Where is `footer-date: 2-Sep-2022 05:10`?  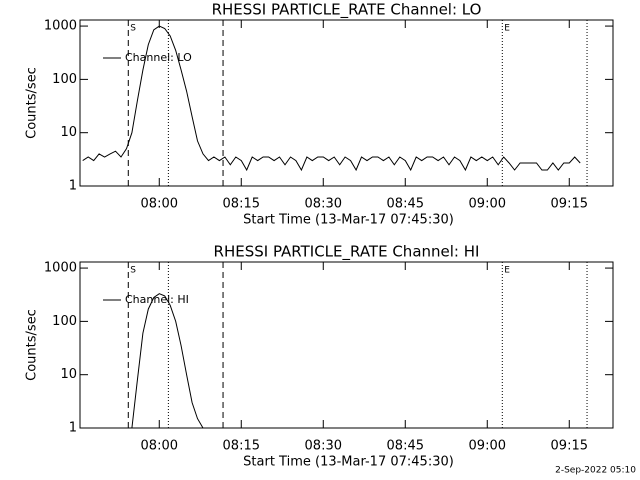
footer-date: 2-Sep-2022 05:10 is located at coordinates (595, 471).